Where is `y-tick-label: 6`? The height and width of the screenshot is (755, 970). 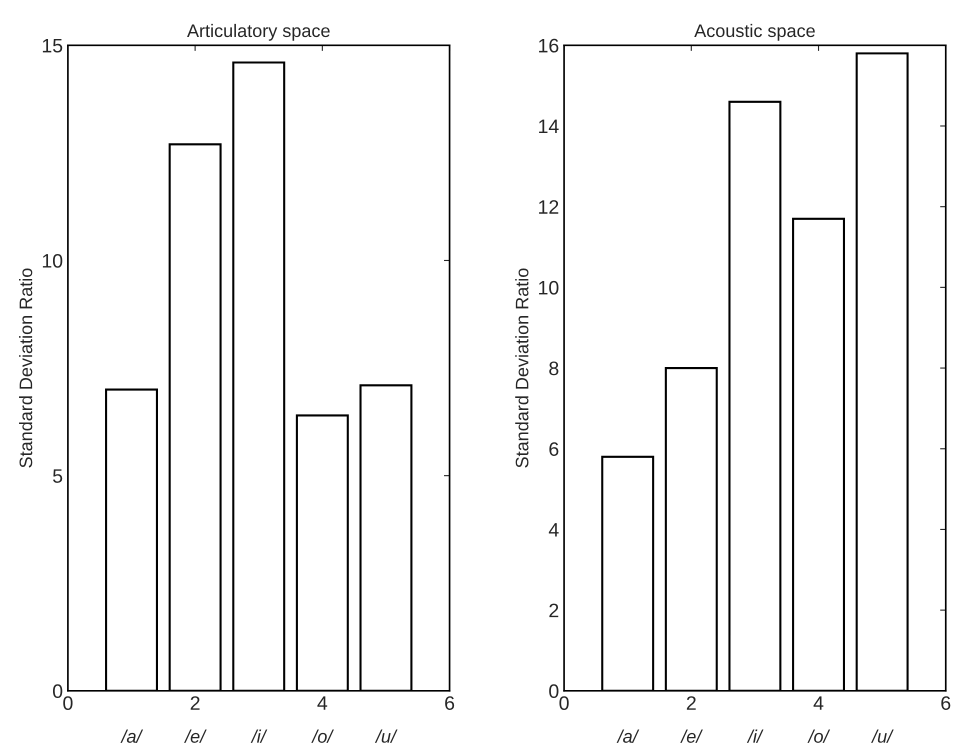 y-tick-label: 6 is located at coordinates (553, 449).